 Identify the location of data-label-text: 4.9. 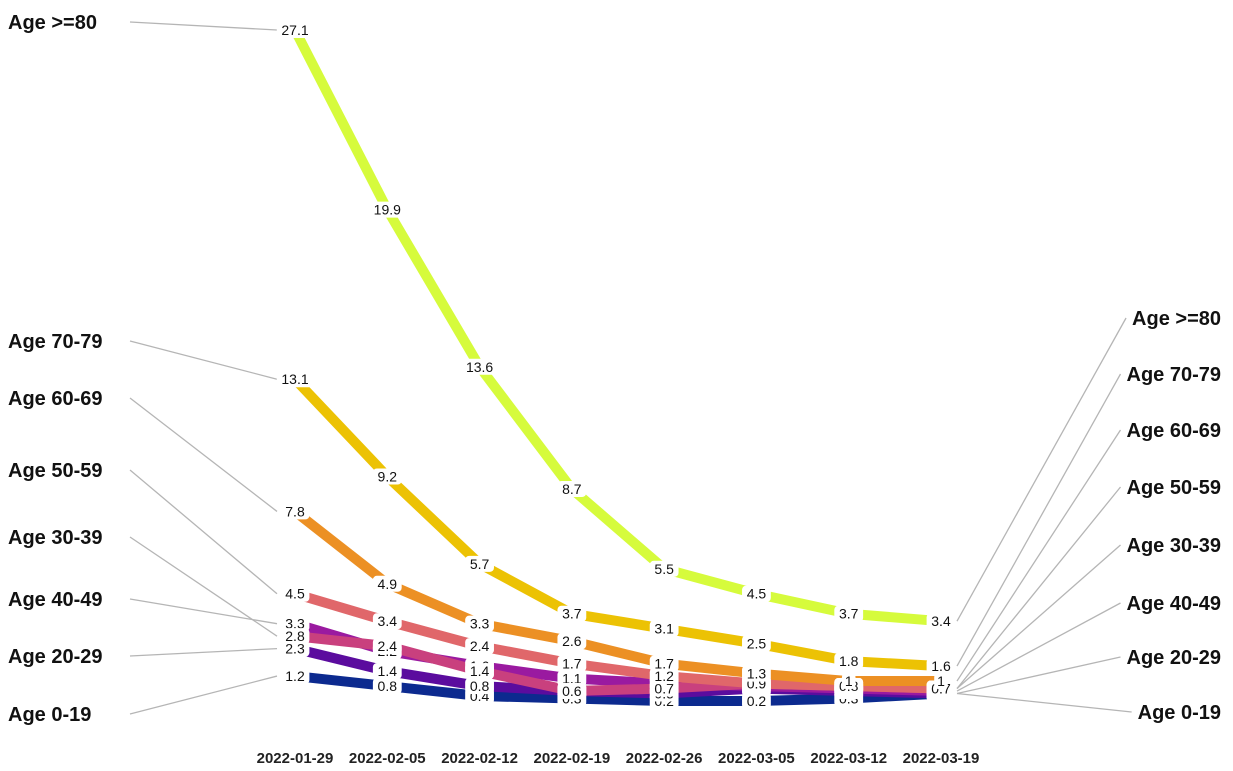
(388, 584).